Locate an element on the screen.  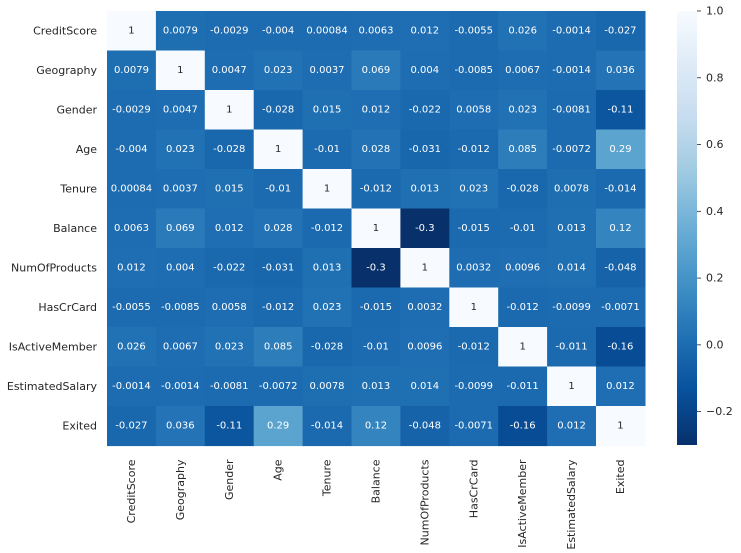
cell-value-label: 0.0047 is located at coordinates (180, 109).